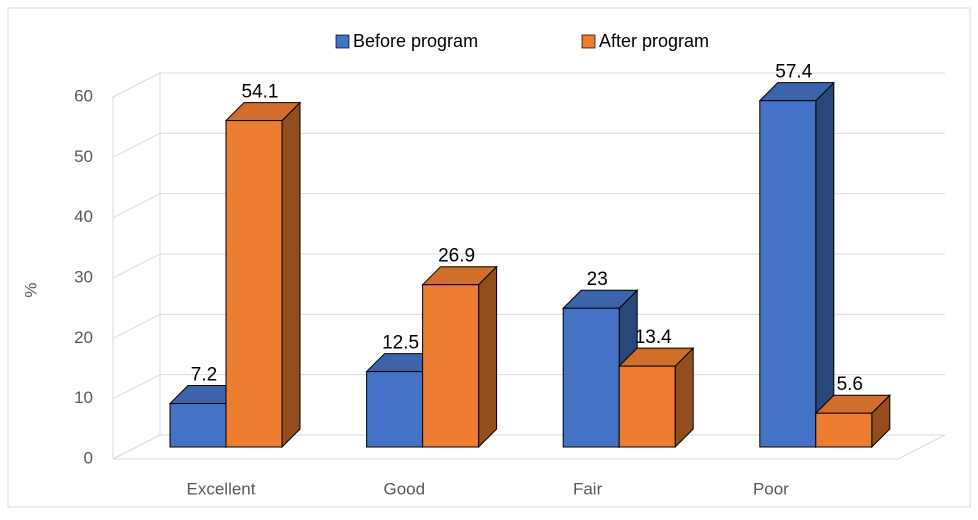  Describe the element at coordinates (597, 279) in the screenshot. I see `data-label: 23` at that location.